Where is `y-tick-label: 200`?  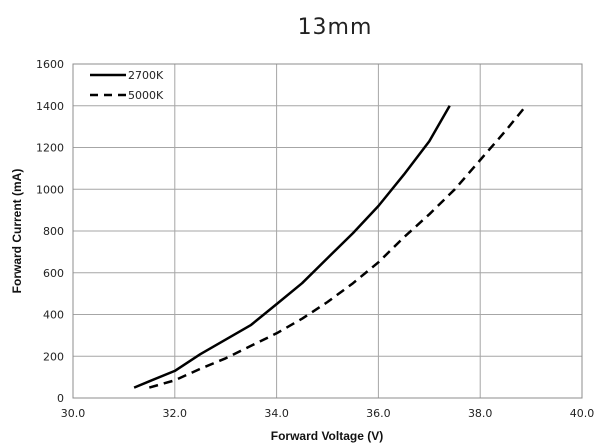
y-tick-label: 200 is located at coordinates (53, 356).